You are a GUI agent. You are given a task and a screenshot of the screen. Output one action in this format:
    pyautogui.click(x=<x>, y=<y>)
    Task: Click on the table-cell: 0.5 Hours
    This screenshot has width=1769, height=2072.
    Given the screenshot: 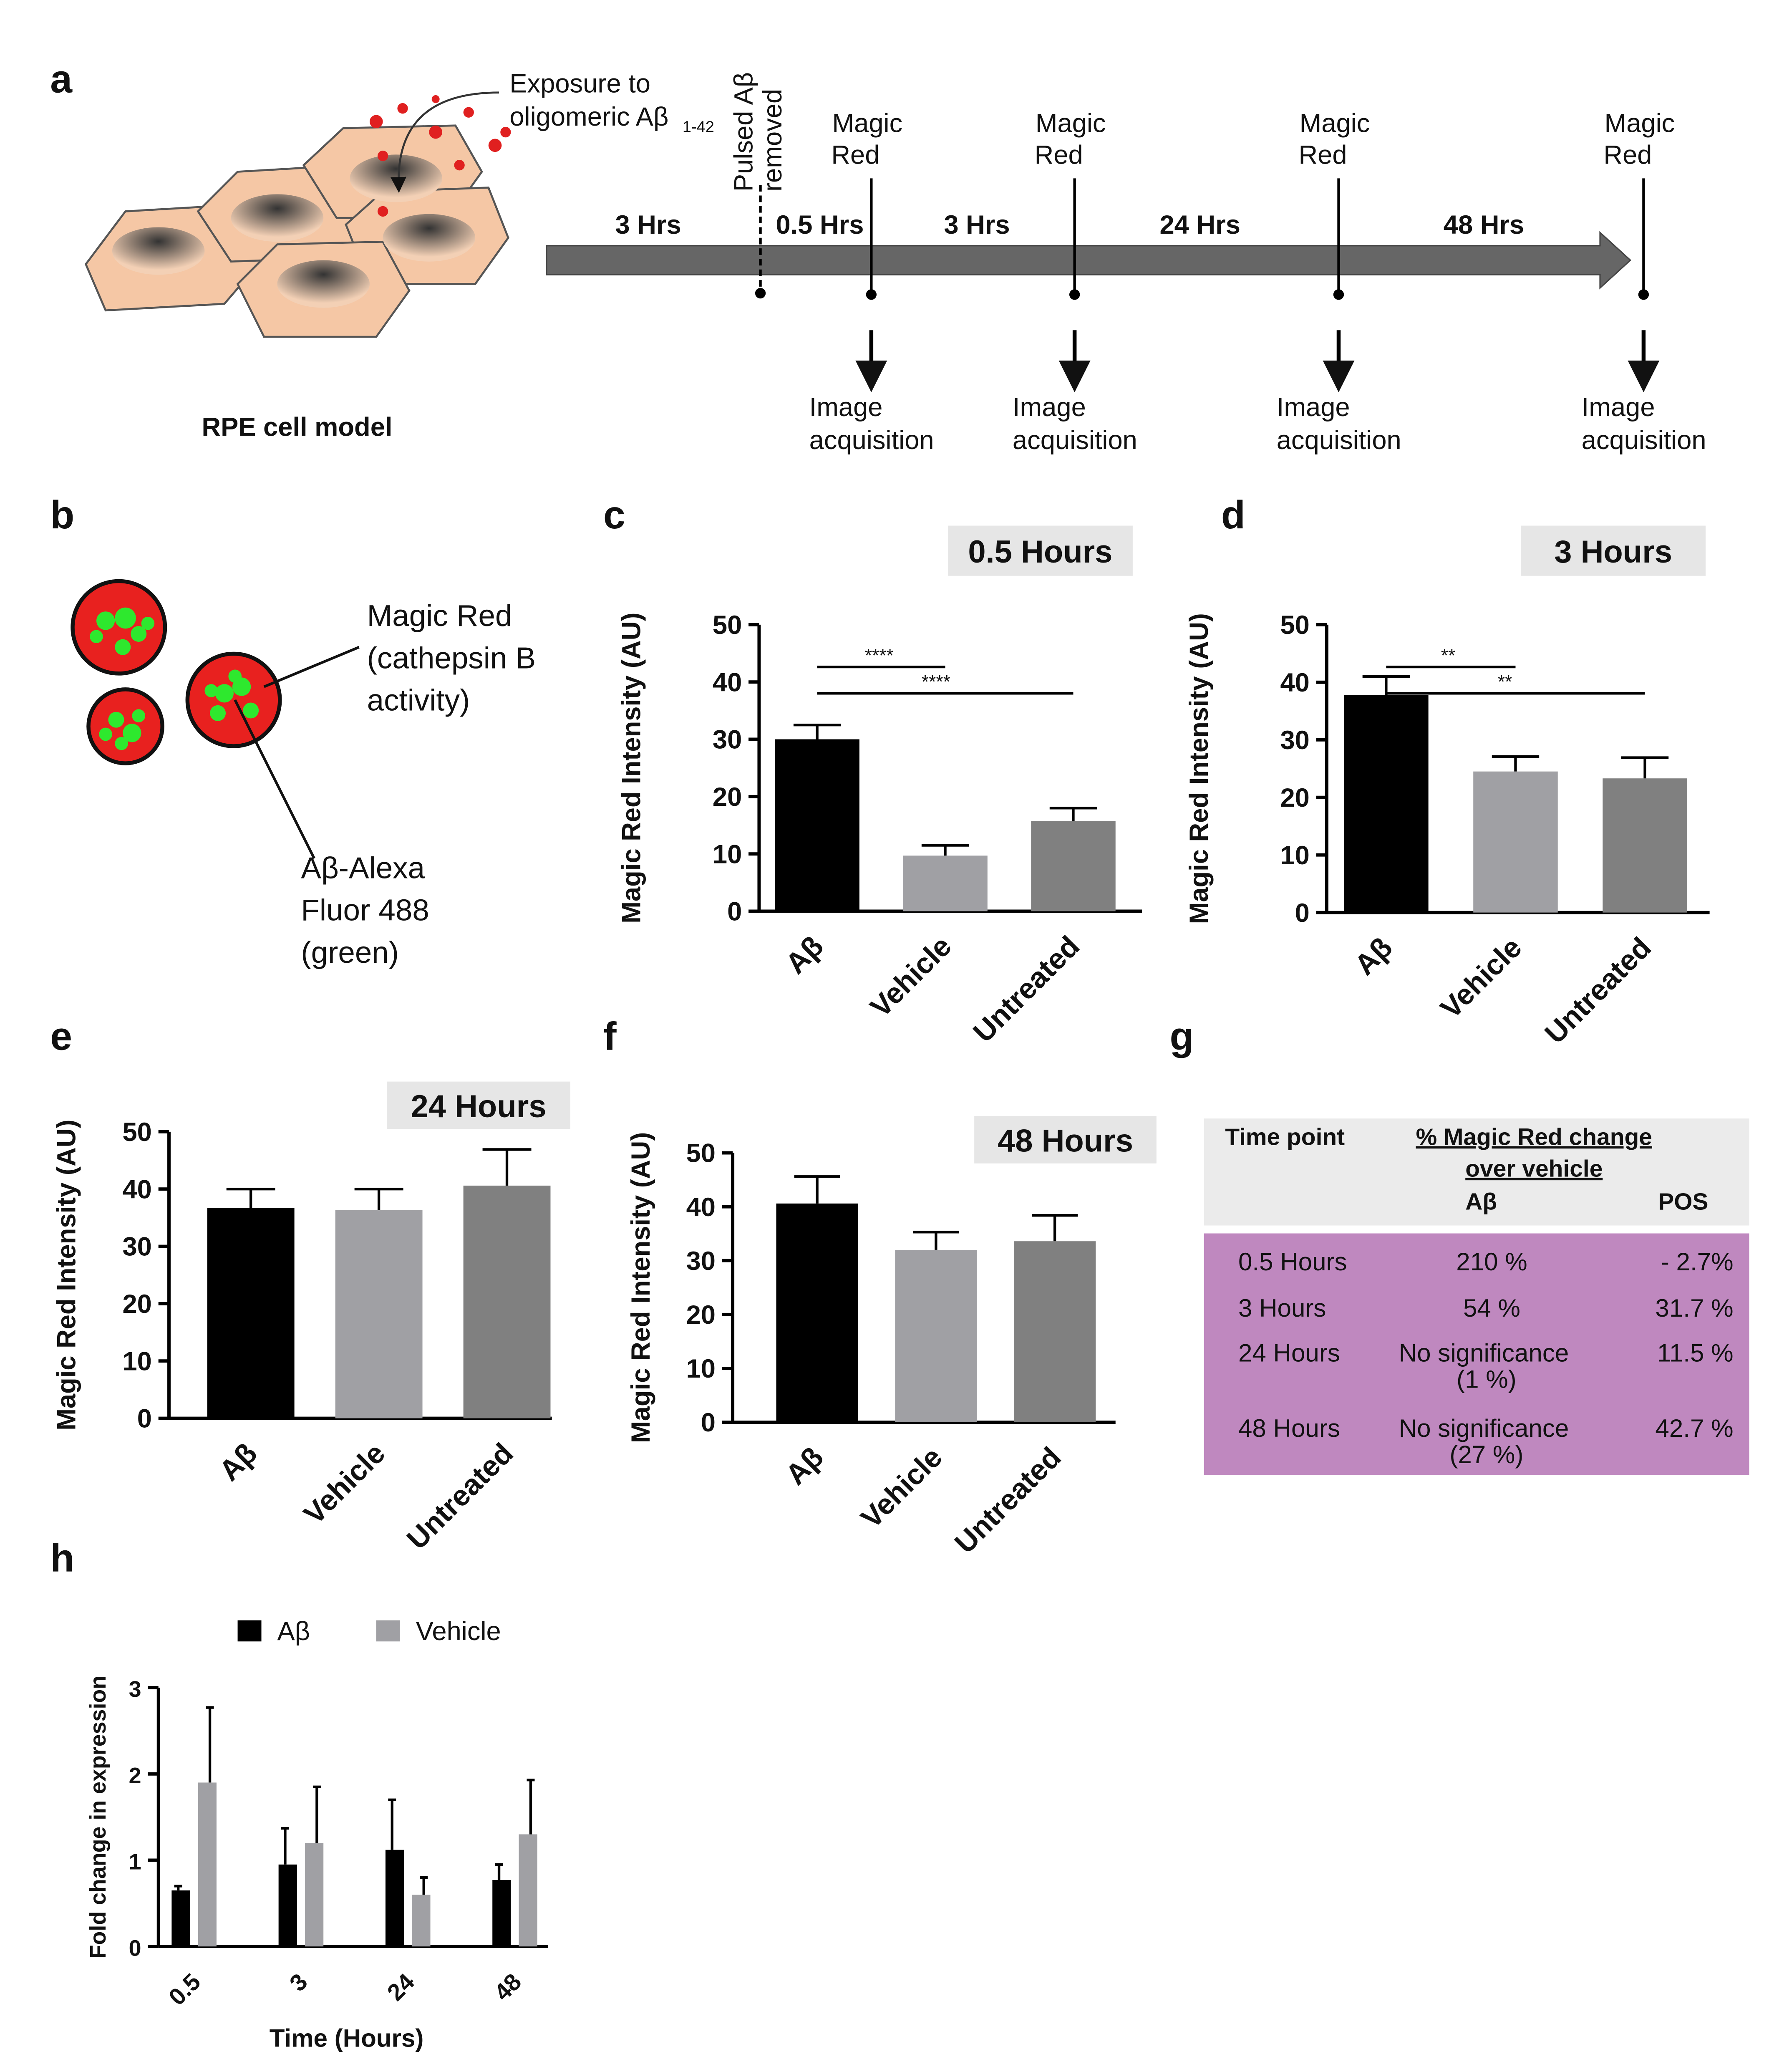 What is the action you would take?
    pyautogui.click(x=1292, y=1262)
    